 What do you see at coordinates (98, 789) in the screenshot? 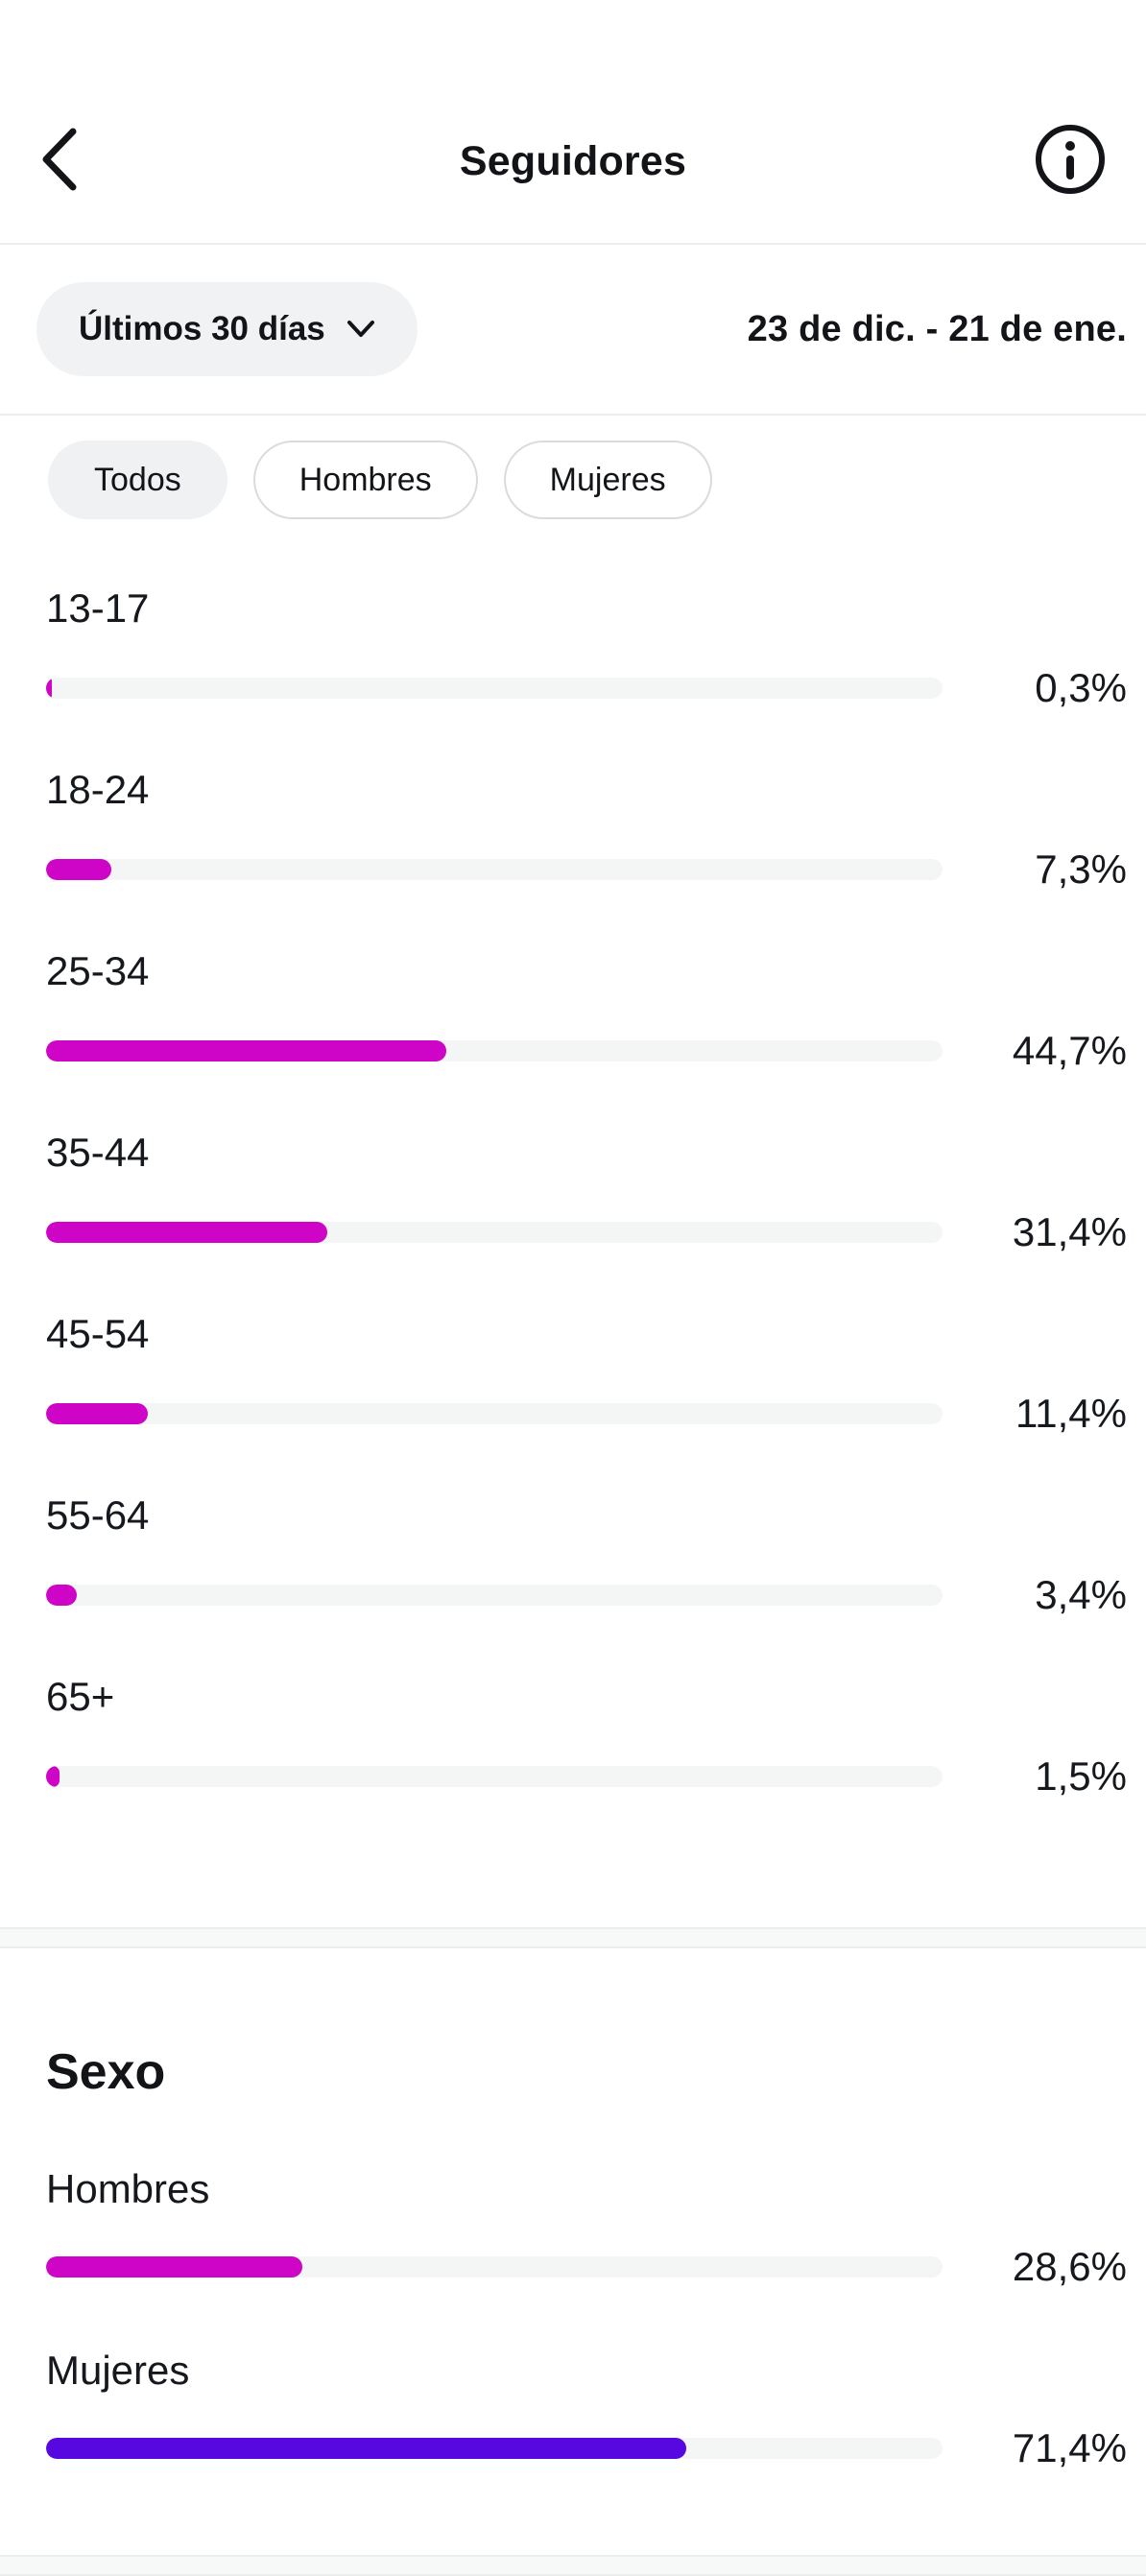
I see `bar-row-label: 18-24` at bounding box center [98, 789].